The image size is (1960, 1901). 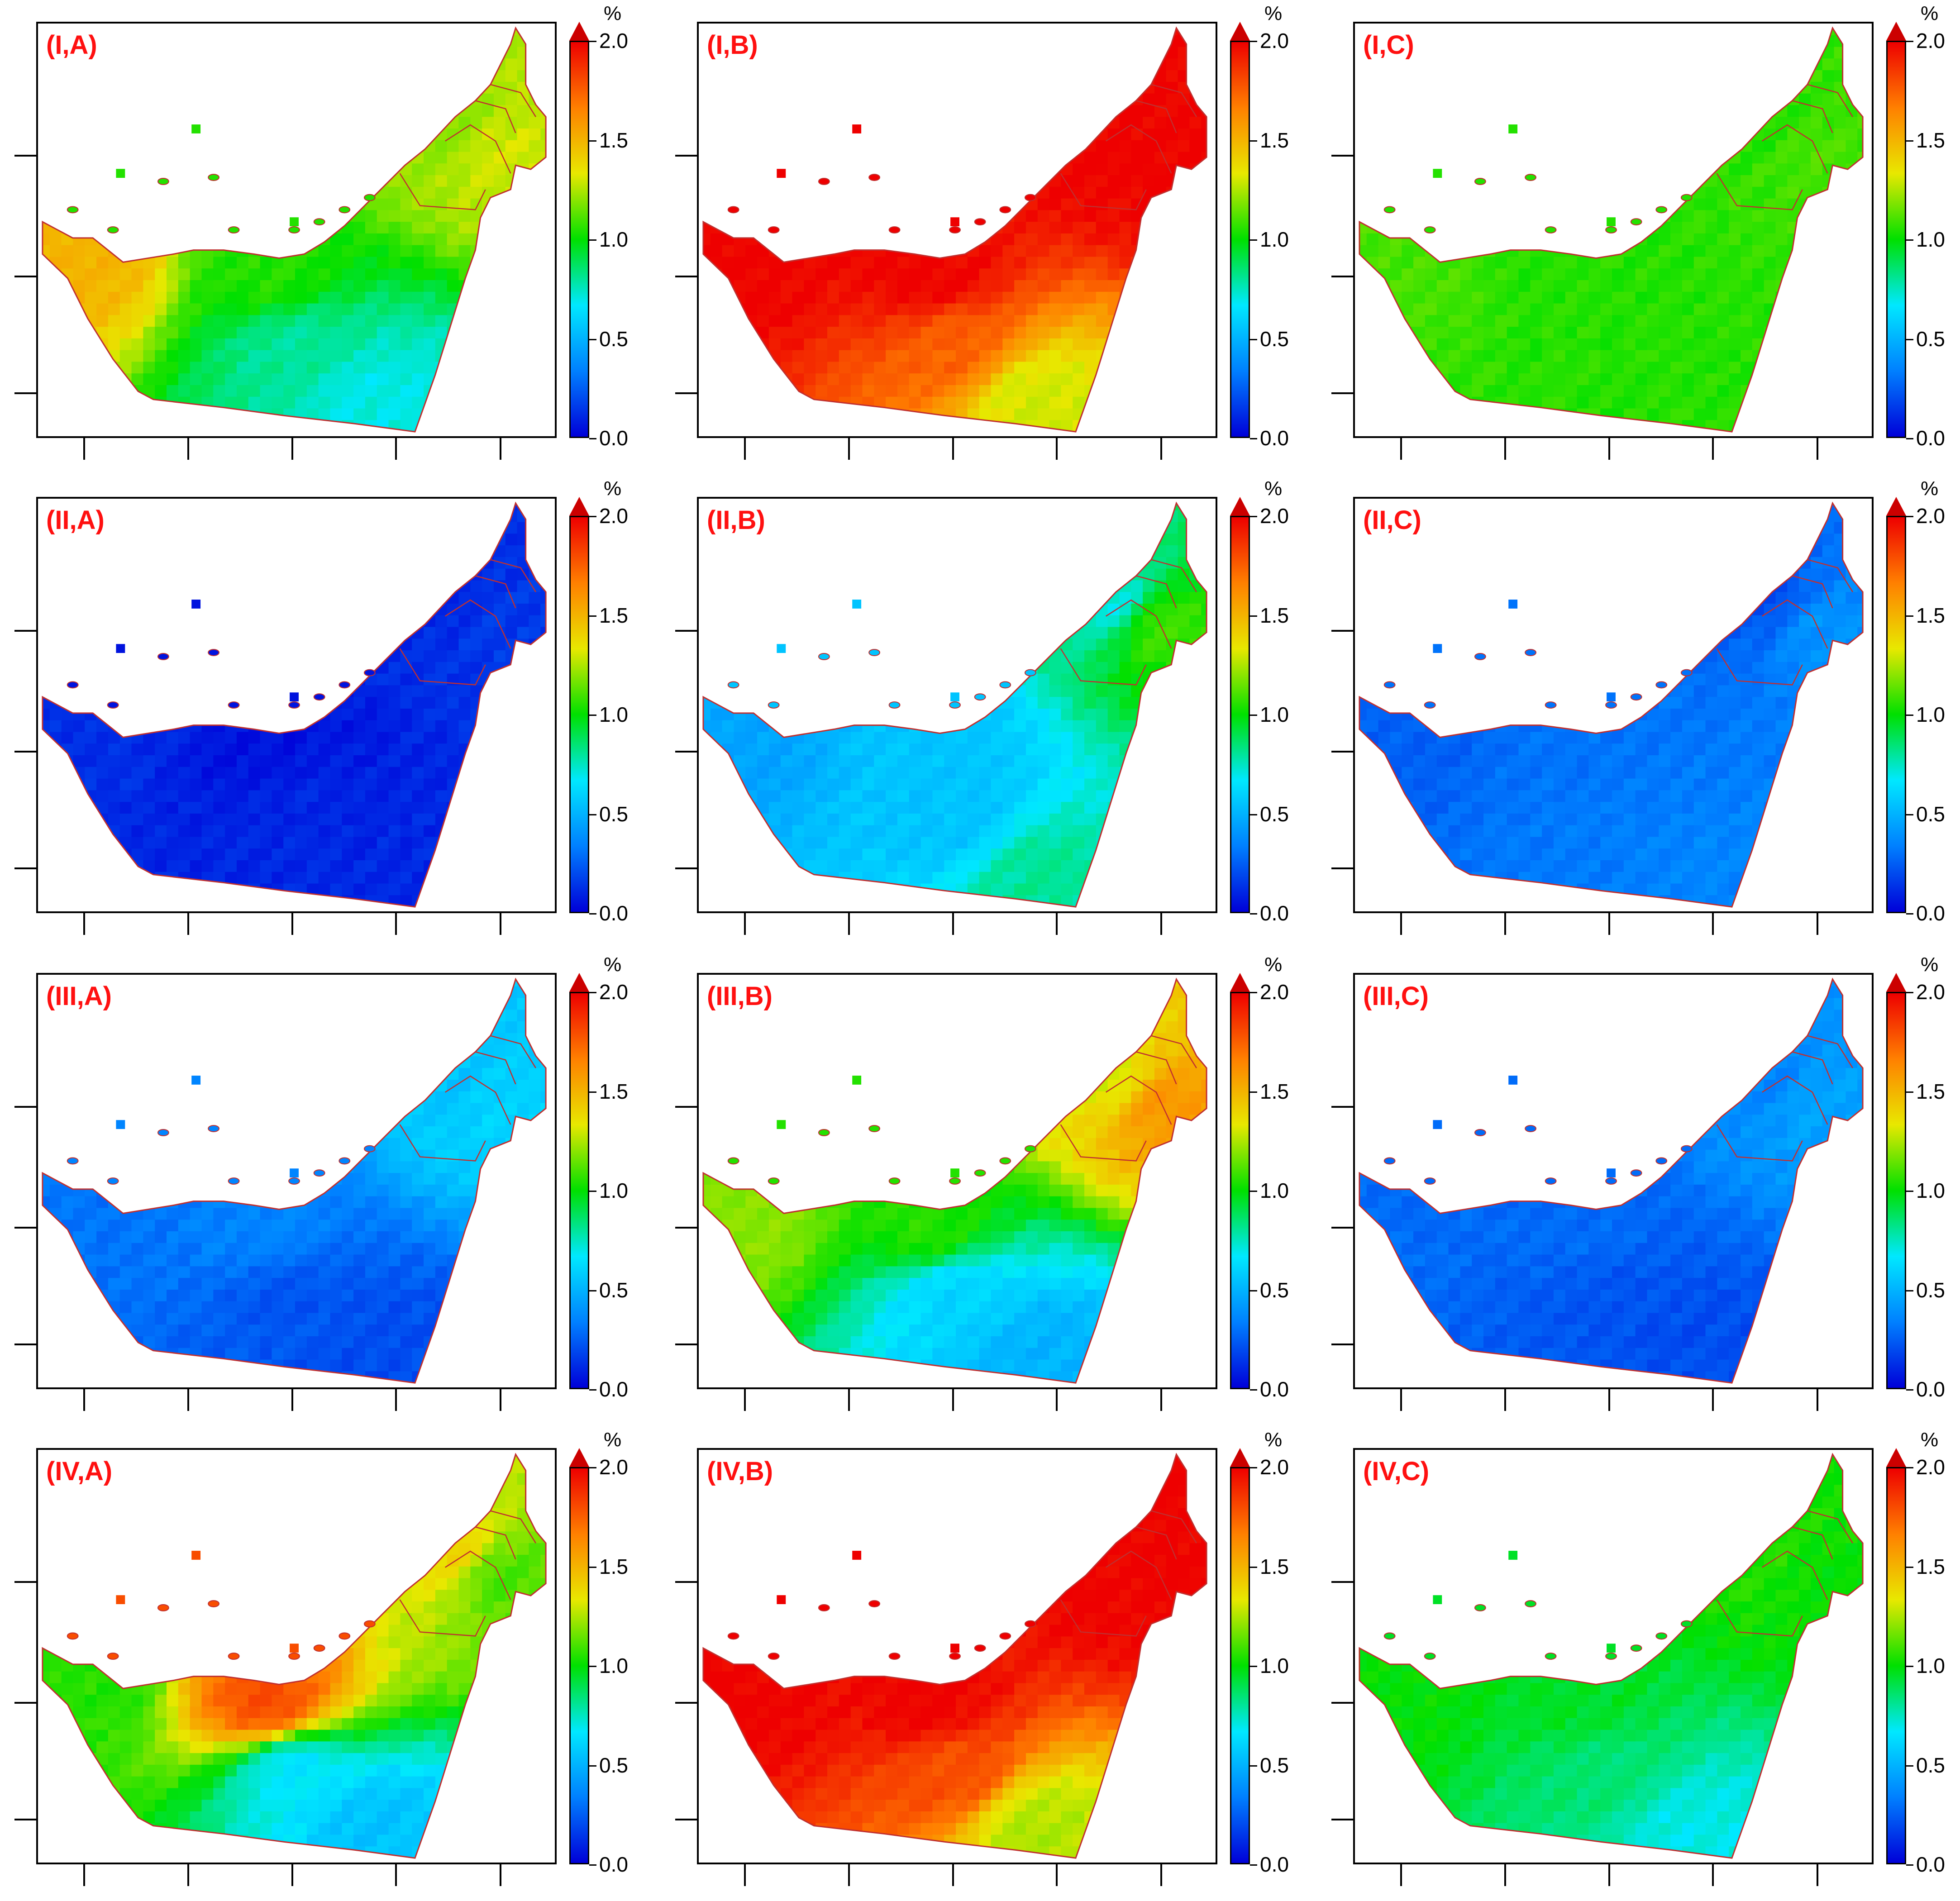 What do you see at coordinates (79, 1471) in the screenshot?
I see `panel-label: (IV,A)` at bounding box center [79, 1471].